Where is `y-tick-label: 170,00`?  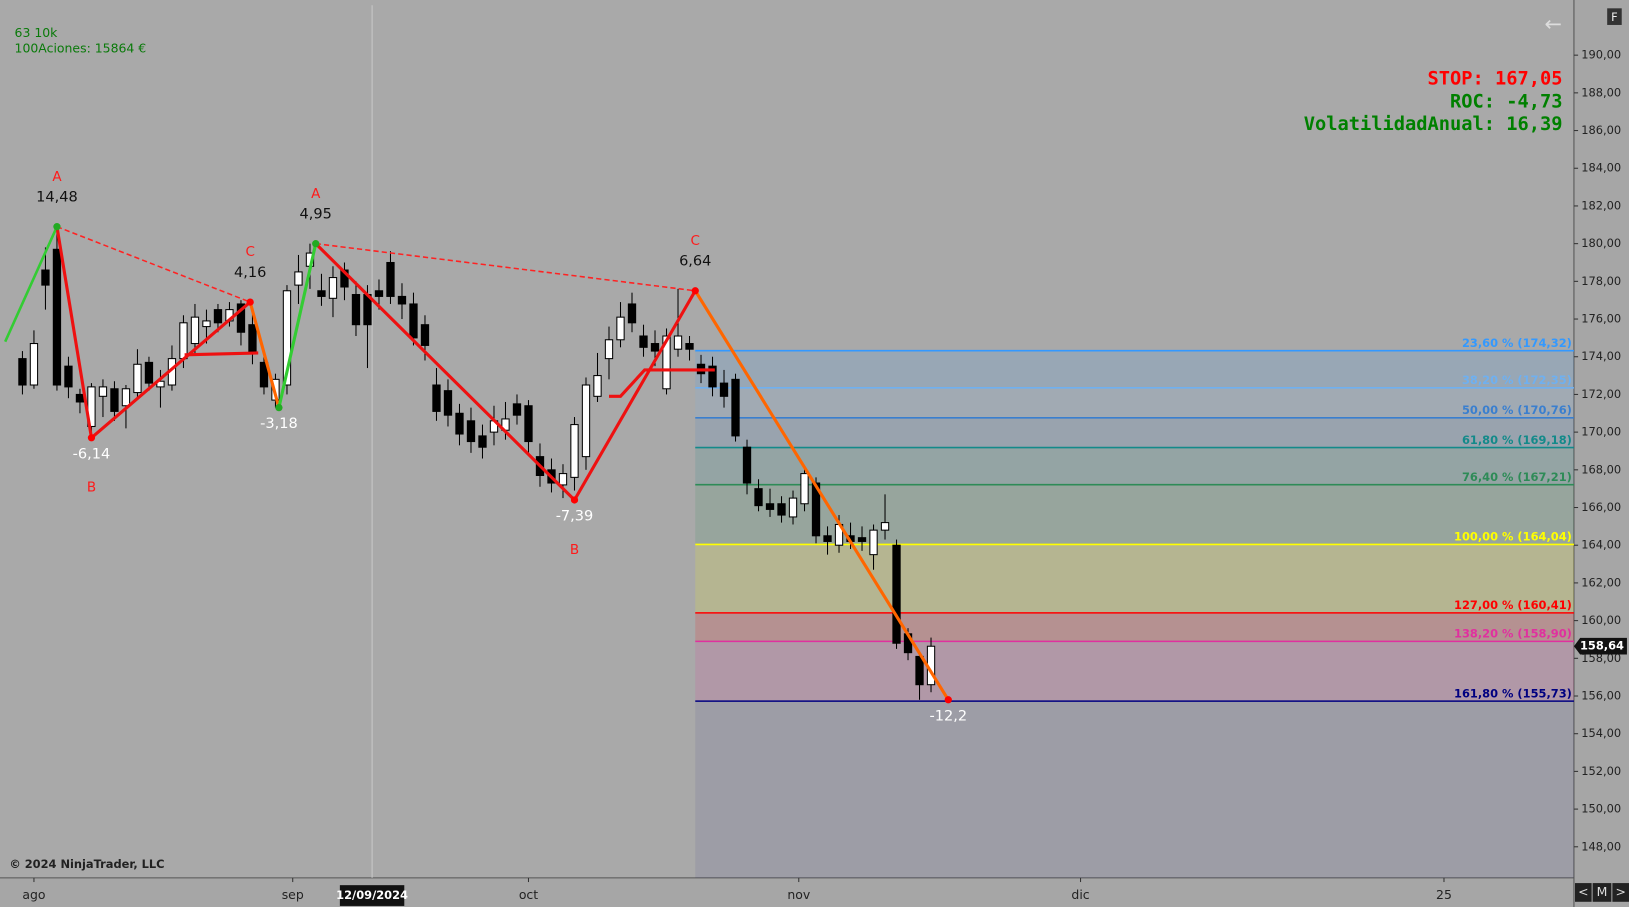 y-tick-label: 170,00 is located at coordinates (1601, 432).